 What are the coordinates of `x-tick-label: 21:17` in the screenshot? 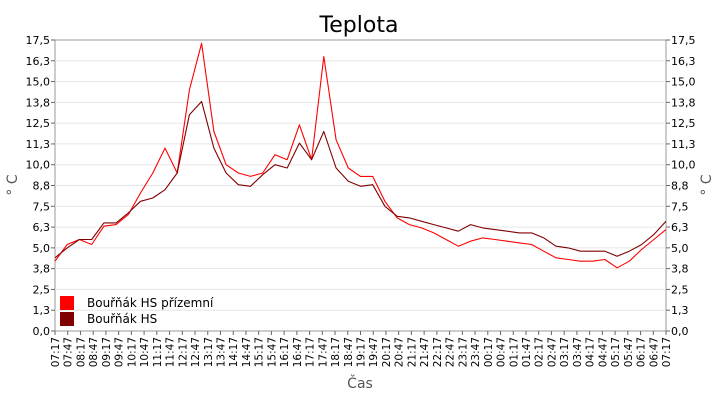 It's located at (412, 352).